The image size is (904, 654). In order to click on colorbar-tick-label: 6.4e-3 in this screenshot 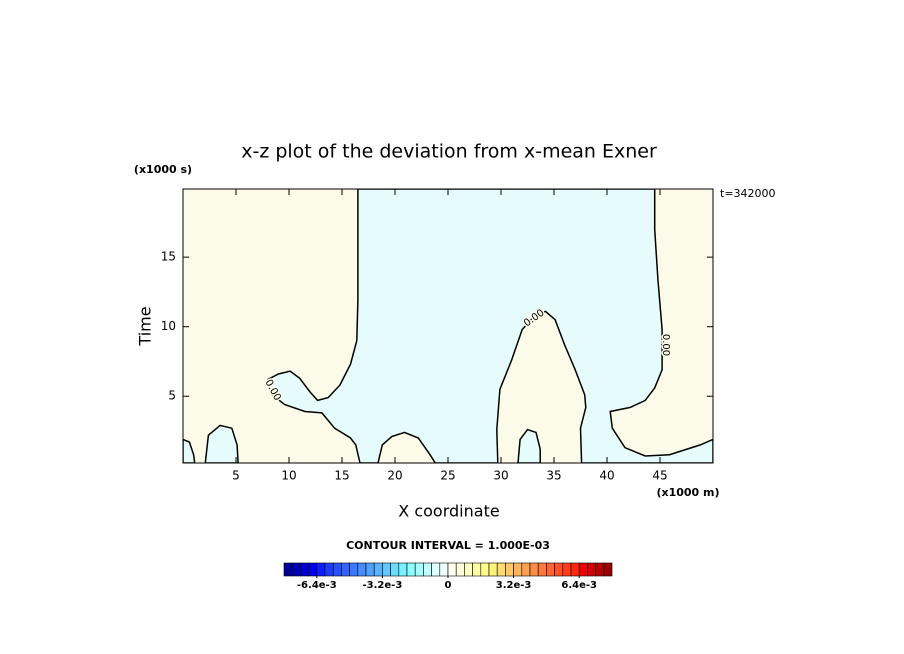, I will do `click(579, 585)`.